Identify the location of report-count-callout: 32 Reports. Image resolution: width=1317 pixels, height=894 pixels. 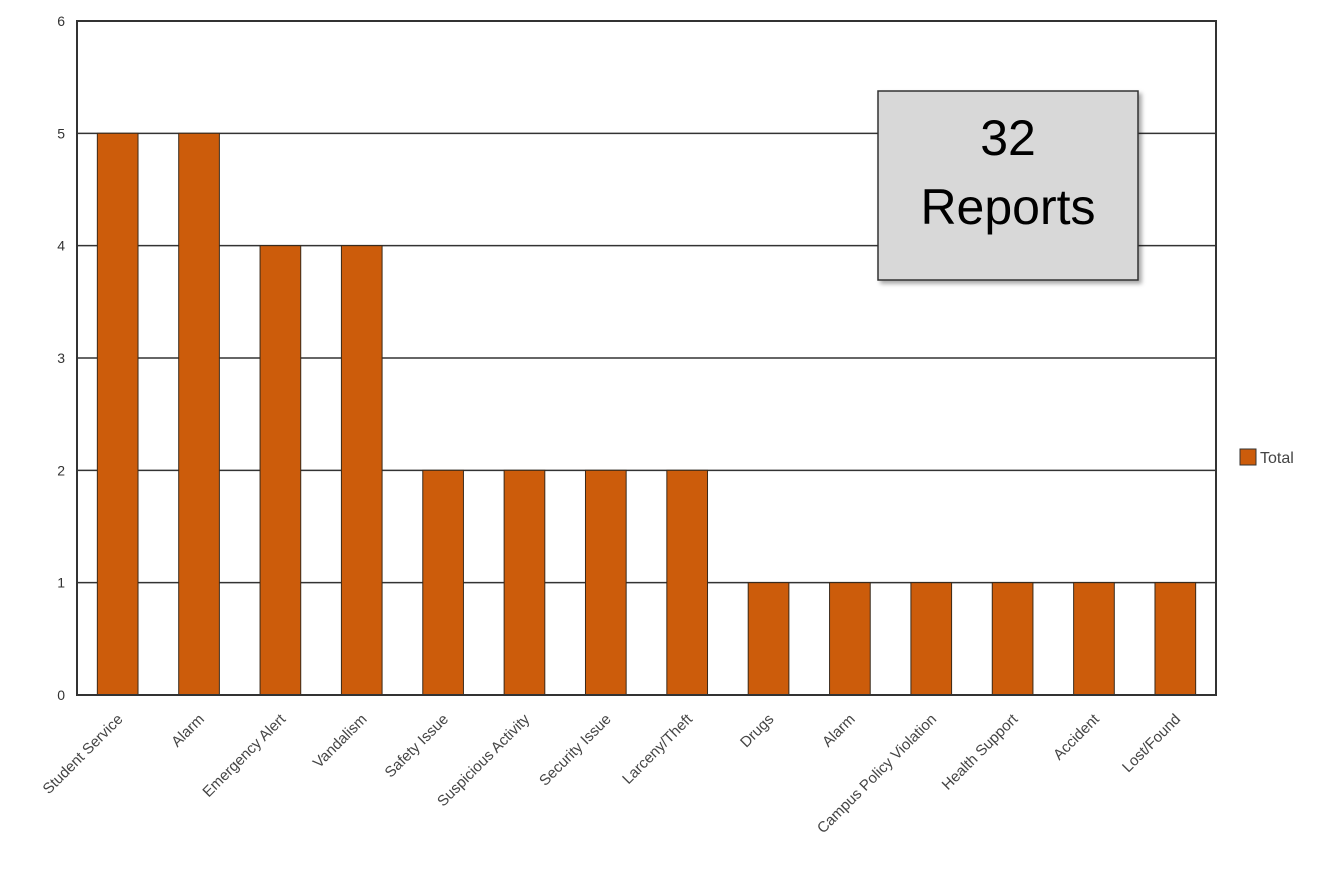
(1008, 185).